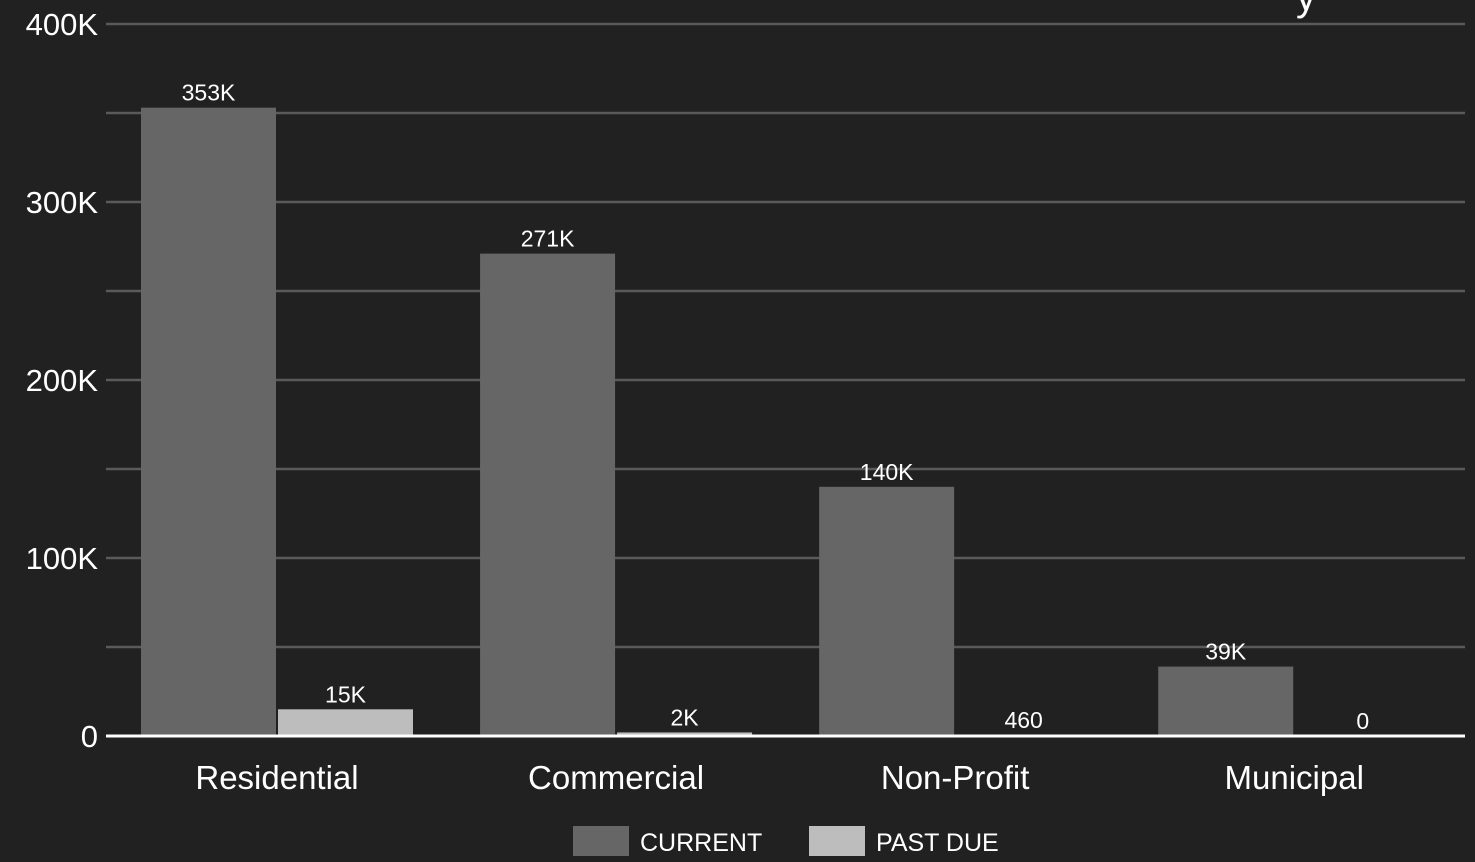 The image size is (1475, 862). I want to click on data-label: 460, so click(1023, 720).